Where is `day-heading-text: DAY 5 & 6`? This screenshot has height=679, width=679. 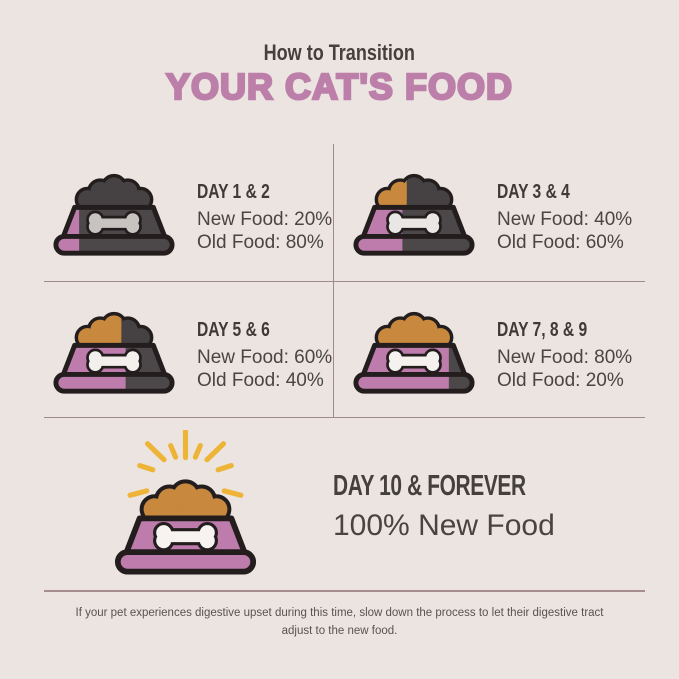
day-heading-text: DAY 5 & 6 is located at coordinates (233, 330).